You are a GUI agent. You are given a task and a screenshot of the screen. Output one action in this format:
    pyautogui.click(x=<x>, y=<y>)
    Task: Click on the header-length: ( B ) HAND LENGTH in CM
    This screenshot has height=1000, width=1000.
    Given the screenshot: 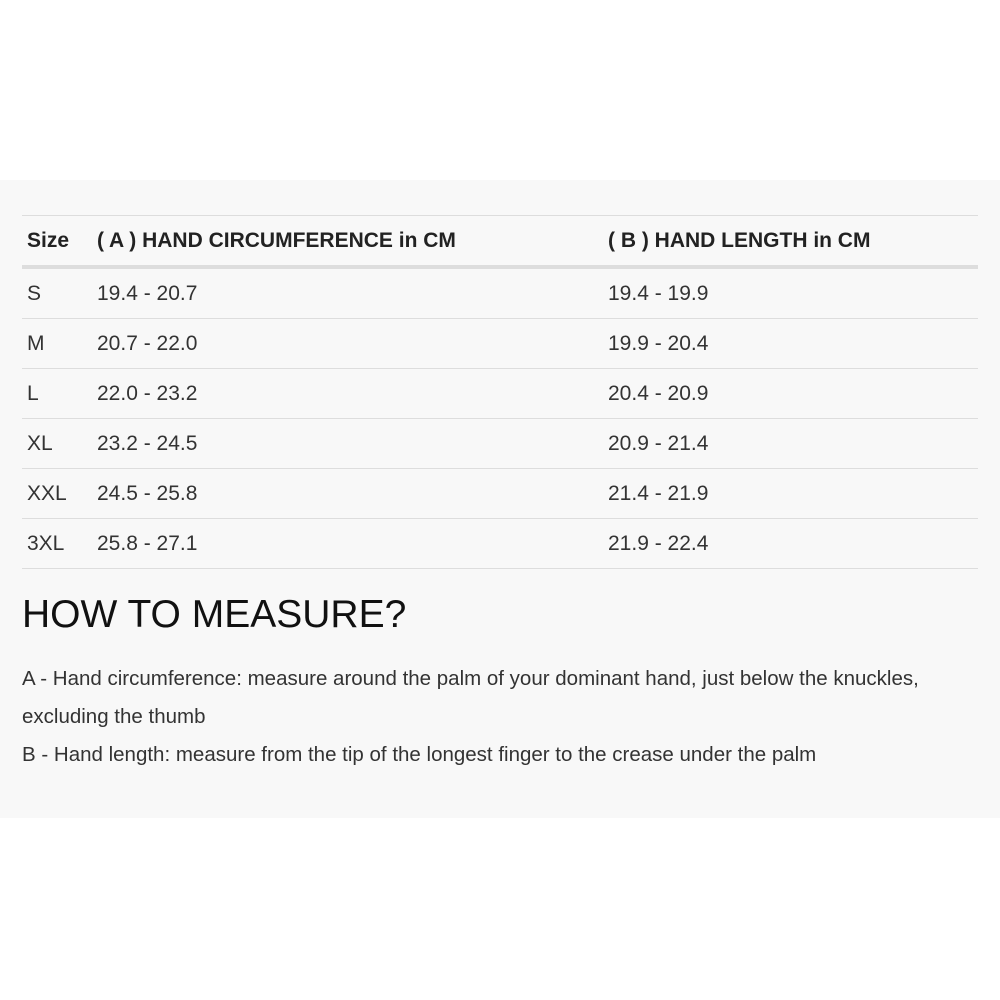 What is the action you would take?
    pyautogui.click(x=790, y=242)
    